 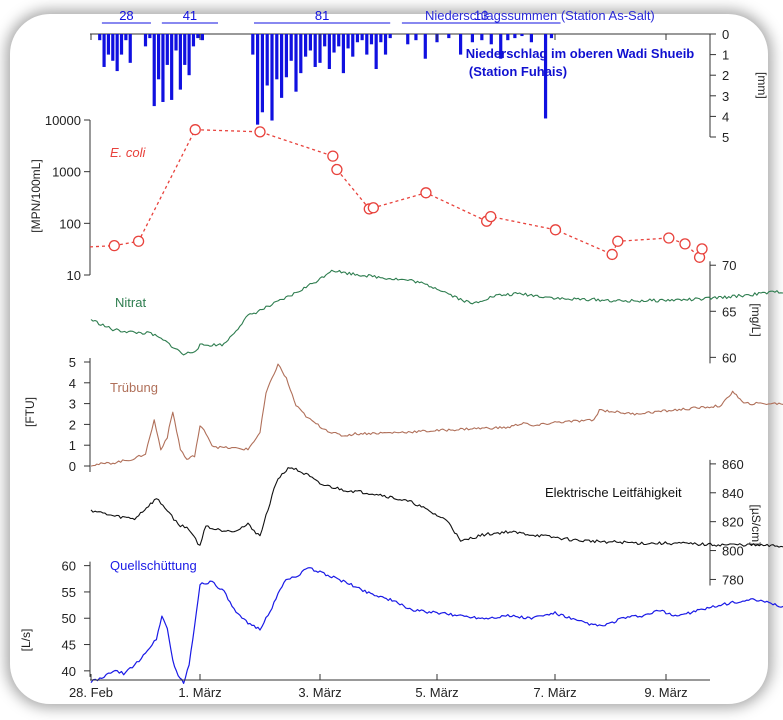 What do you see at coordinates (725, 55) in the screenshot?
I see `precipitation-y-tick-label: 1` at bounding box center [725, 55].